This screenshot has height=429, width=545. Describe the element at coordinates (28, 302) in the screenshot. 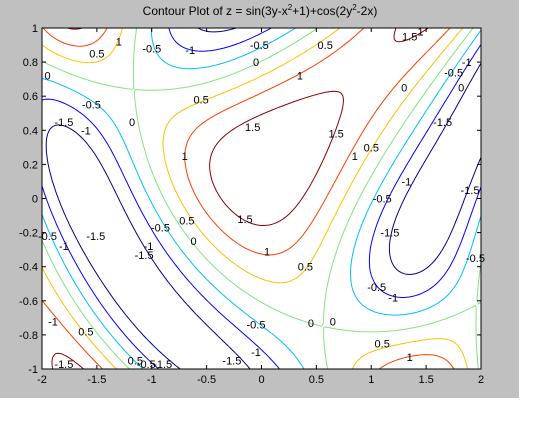

I see `y-tick-label: -0.6` at that location.